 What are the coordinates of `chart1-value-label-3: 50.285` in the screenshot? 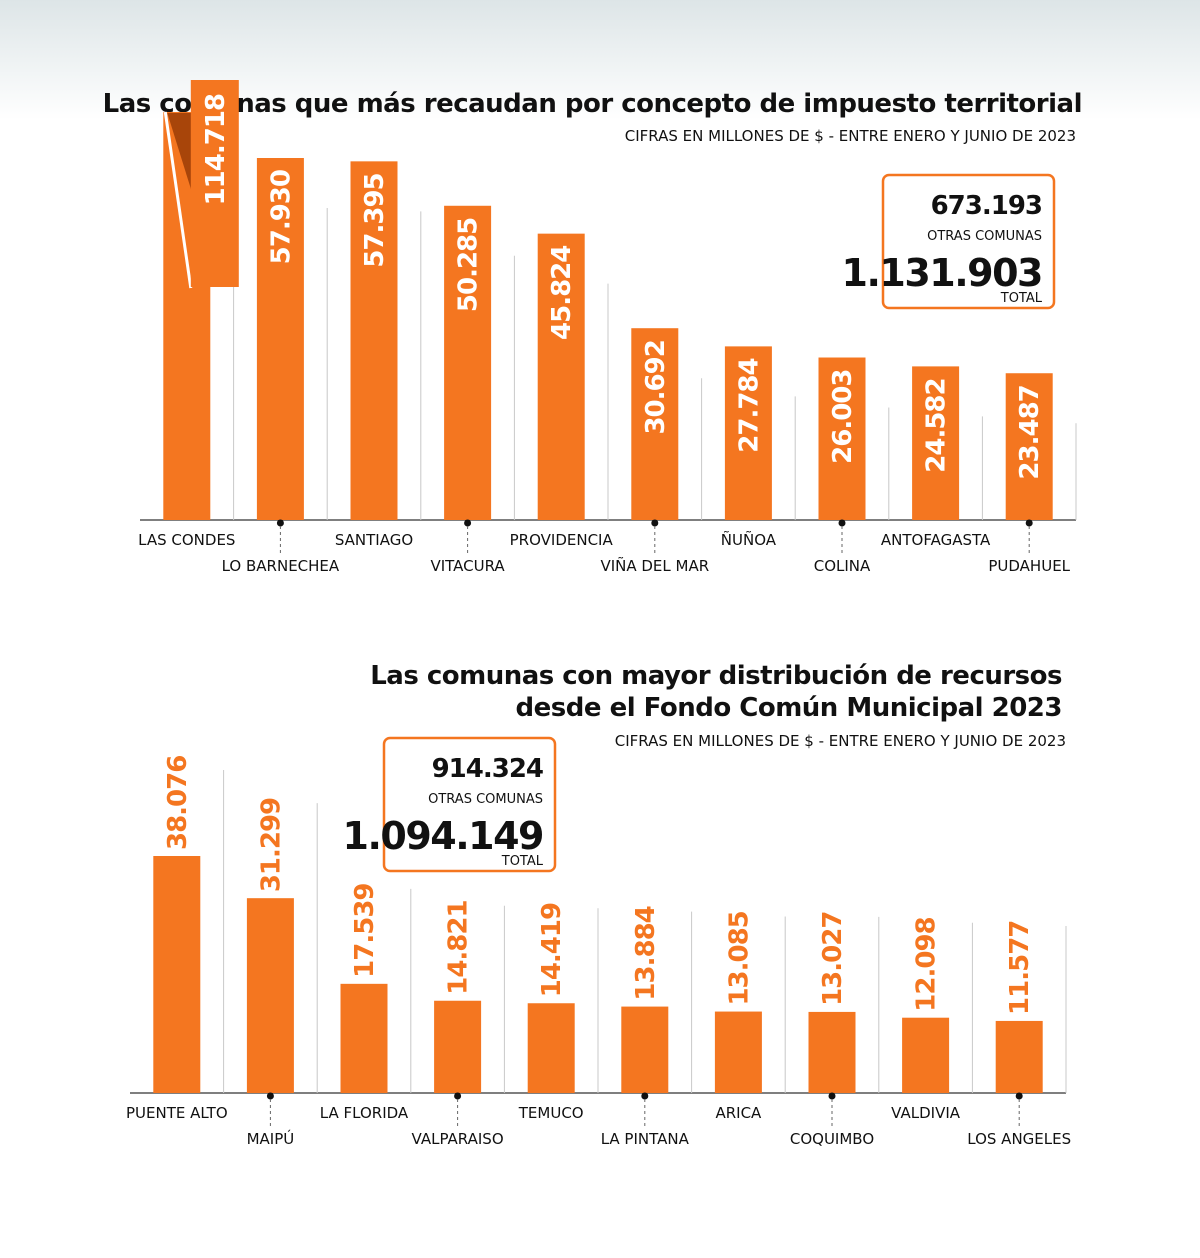 It's located at (469, 265).